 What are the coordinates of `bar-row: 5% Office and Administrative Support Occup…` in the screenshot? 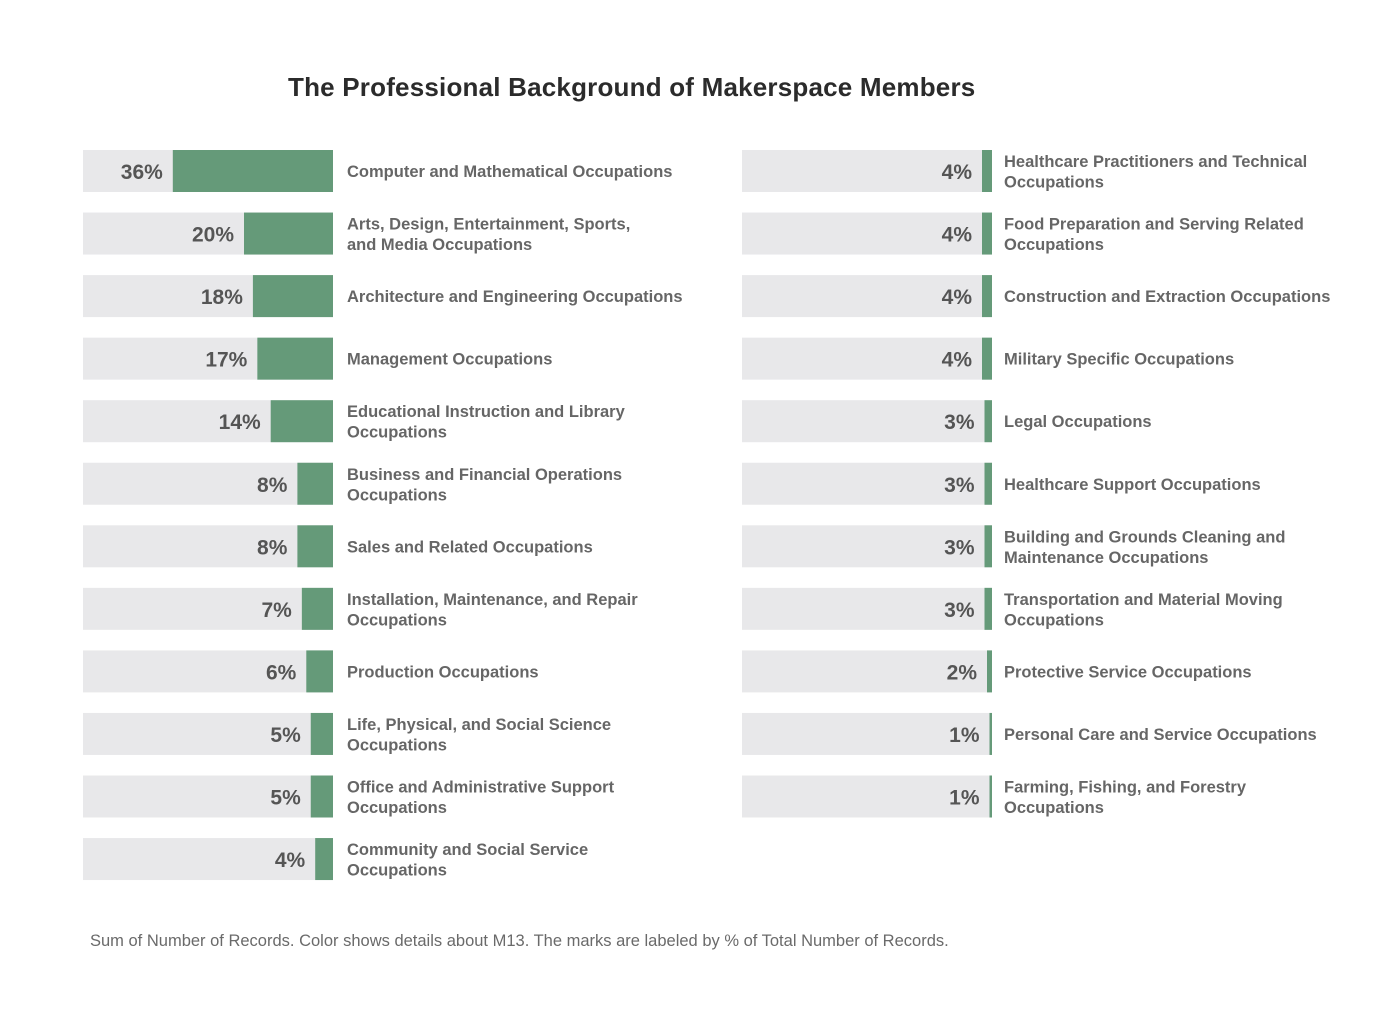 It's located at (349, 796).